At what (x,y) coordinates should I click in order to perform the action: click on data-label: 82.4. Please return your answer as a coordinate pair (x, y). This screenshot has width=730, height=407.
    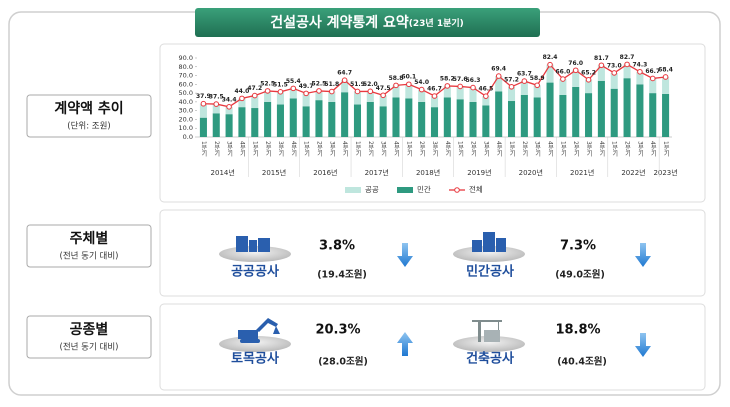
    Looking at the image, I should click on (550, 57).